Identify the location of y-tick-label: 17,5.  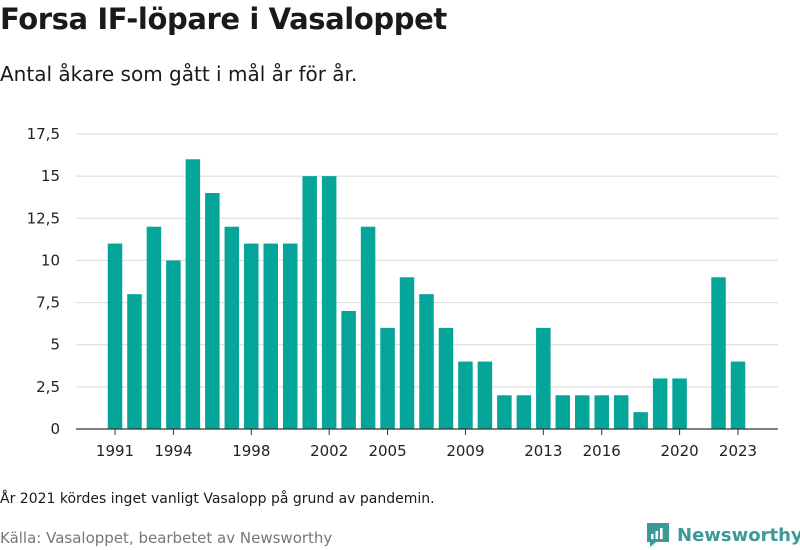
(43, 134).